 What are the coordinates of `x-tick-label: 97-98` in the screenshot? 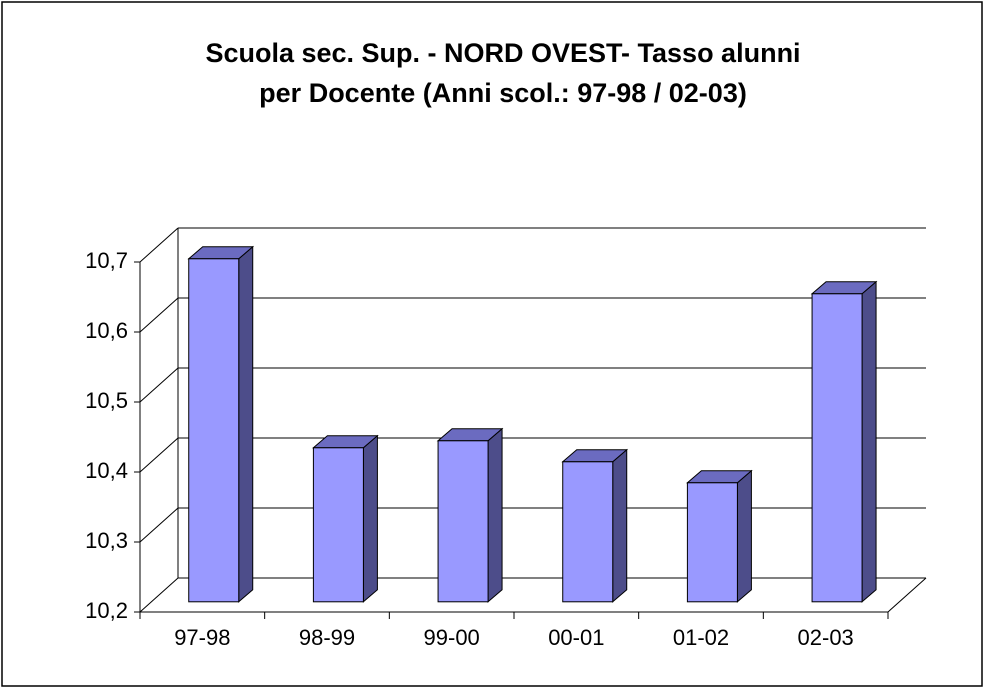 It's located at (202, 637).